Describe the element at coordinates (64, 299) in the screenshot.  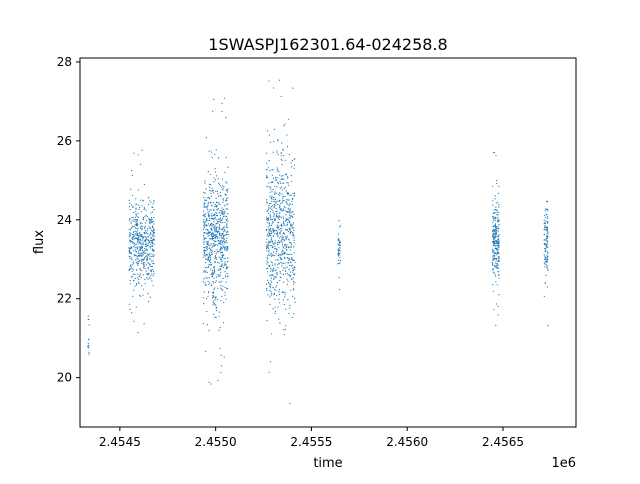
I see `y-tick-label: 22` at that location.